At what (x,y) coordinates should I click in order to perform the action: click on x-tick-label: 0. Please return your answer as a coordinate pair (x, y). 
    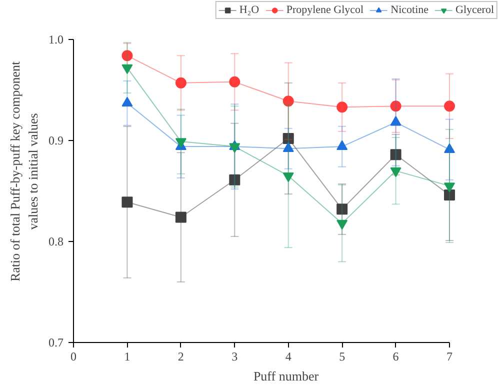
    Looking at the image, I should click on (73, 357).